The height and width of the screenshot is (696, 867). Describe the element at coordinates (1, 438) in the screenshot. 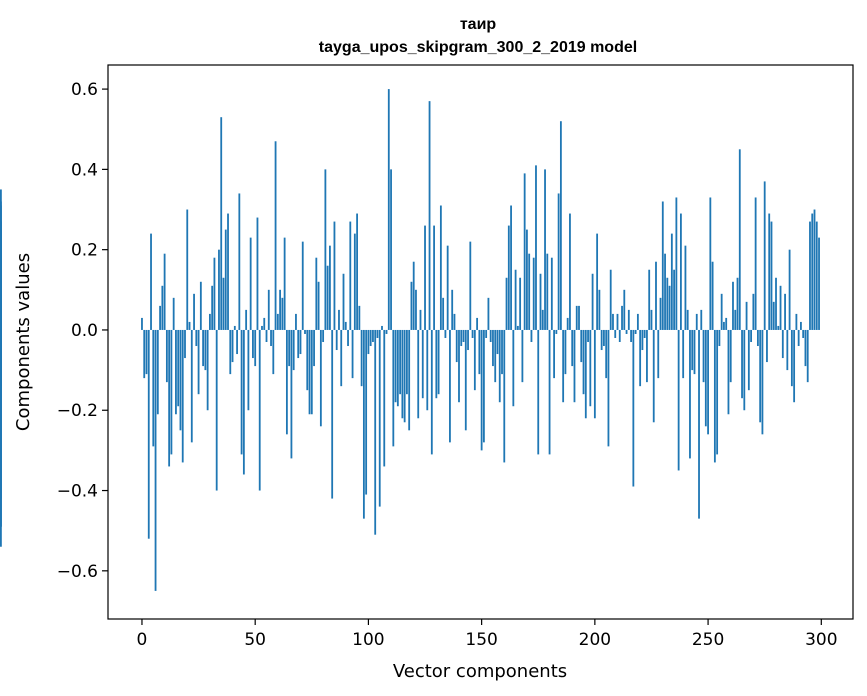

I see `bar-undefined` at that location.